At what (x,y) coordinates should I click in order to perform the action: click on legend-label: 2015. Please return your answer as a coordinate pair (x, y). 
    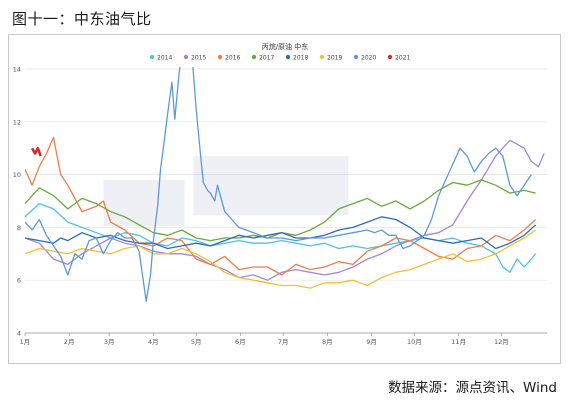
    Looking at the image, I should click on (198, 57).